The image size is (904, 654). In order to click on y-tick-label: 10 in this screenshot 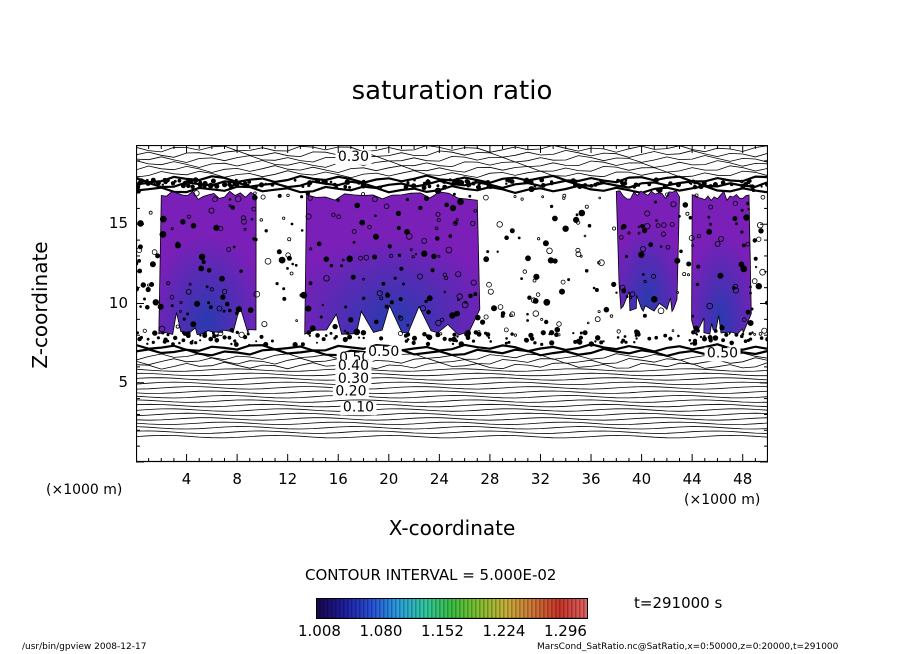, I will do `click(118, 302)`.